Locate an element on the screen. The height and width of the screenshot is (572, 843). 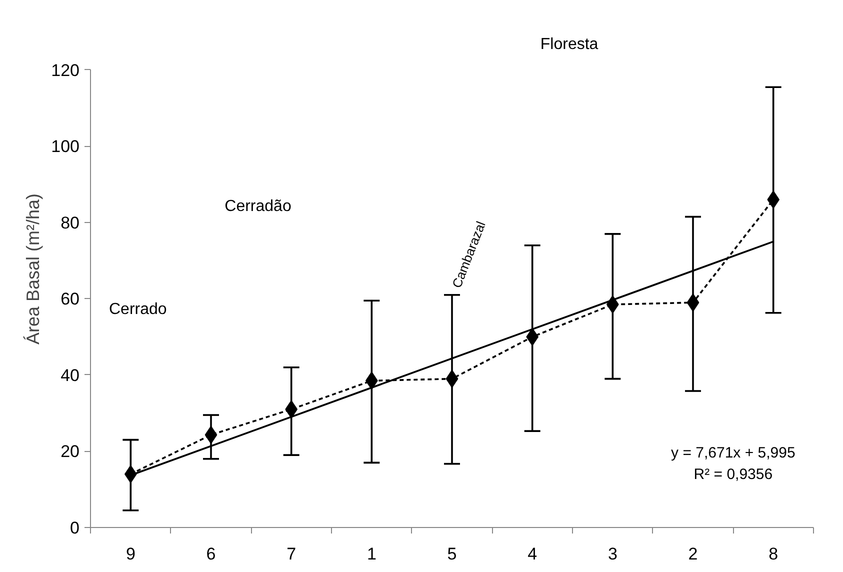
x-tick-label: 1 is located at coordinates (371, 554).